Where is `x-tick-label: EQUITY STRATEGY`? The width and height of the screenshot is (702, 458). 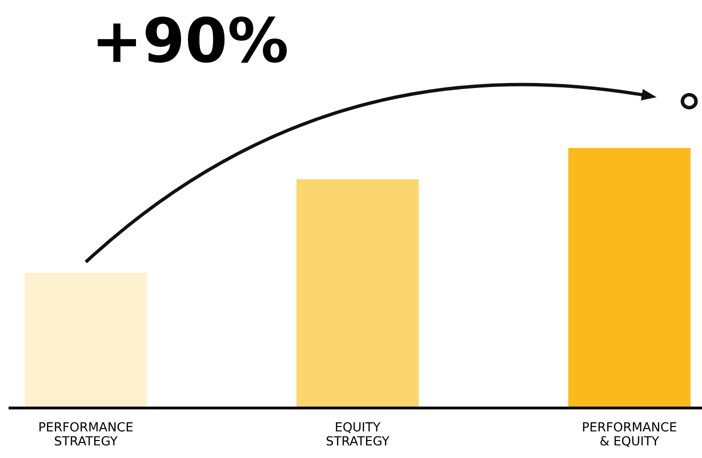 x-tick-label: EQUITY STRATEGY is located at coordinates (358, 434).